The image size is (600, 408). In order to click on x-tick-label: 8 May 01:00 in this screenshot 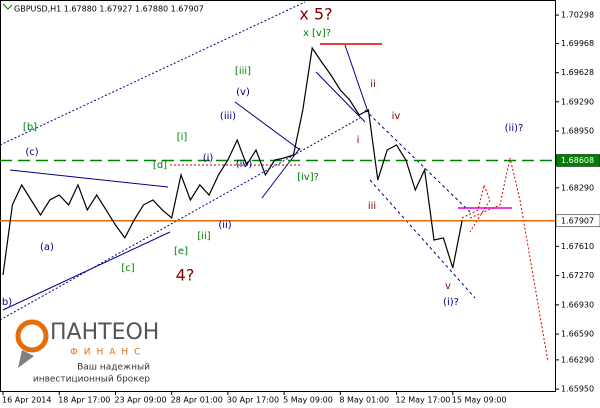, I will do `click(364, 400)`.